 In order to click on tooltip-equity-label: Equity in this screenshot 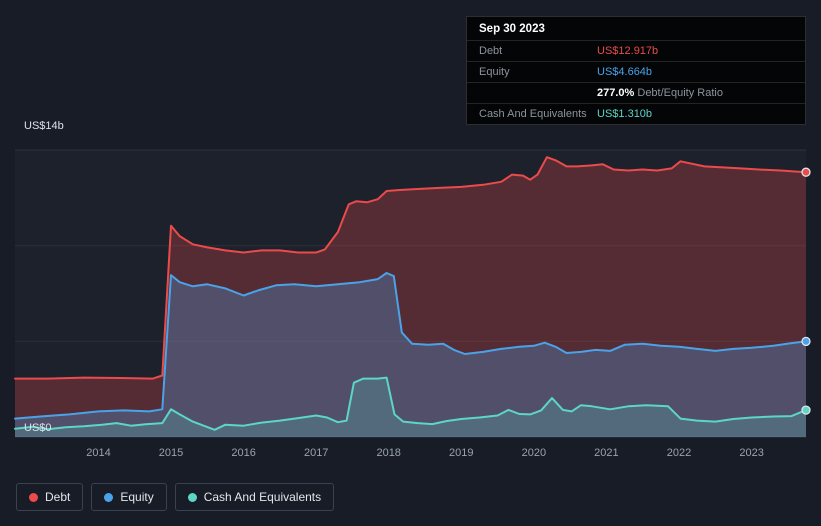, I will do `click(494, 72)`.